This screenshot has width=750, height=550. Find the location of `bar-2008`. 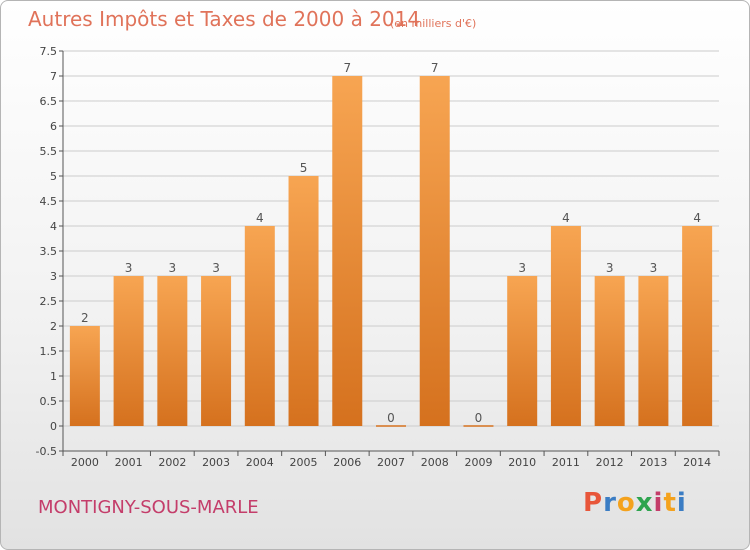

bar-2008 is located at coordinates (434, 251).